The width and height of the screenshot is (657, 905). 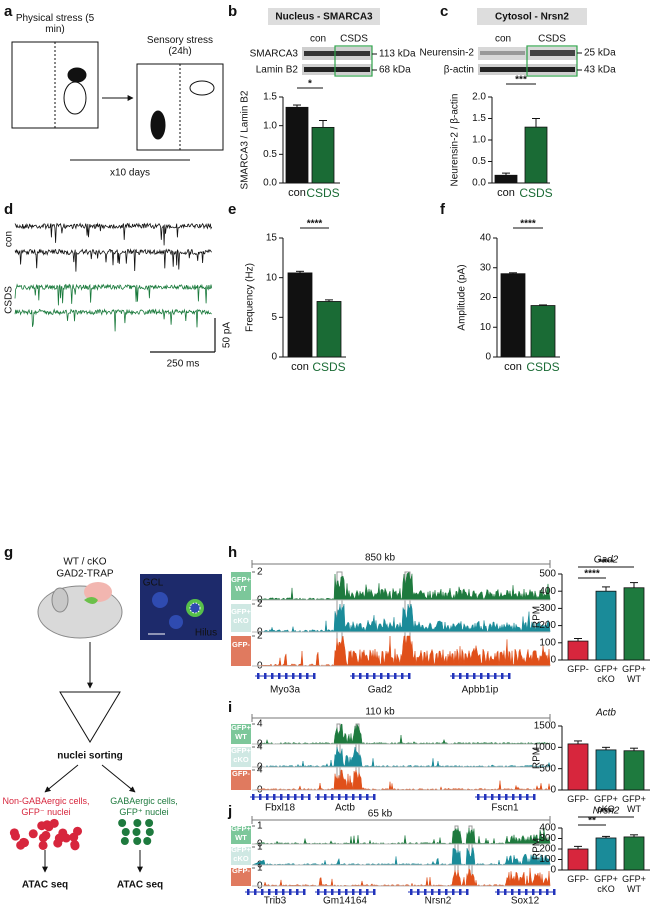 I want to click on track-label-box, so click(x=241, y=618).